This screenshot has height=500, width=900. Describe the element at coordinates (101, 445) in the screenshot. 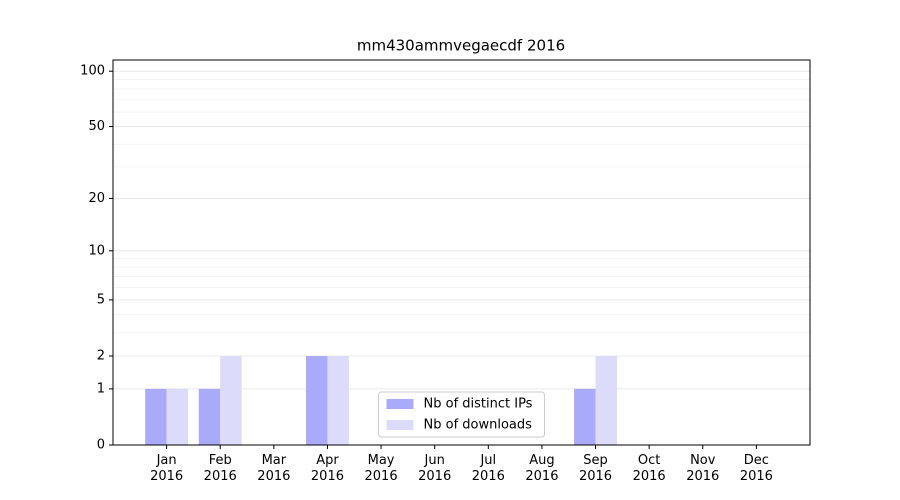

I see `y-tick-label: 0` at that location.